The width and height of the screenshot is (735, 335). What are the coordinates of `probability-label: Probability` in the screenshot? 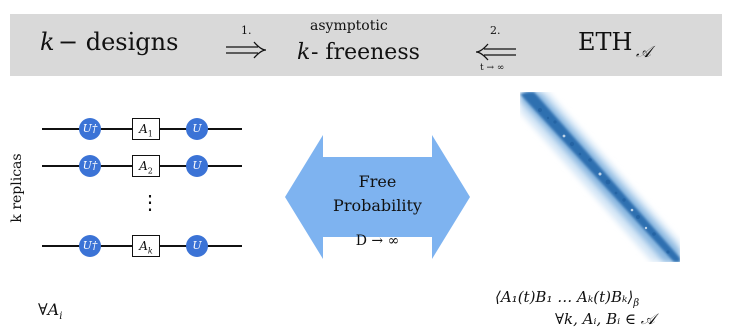 It's located at (377, 205).